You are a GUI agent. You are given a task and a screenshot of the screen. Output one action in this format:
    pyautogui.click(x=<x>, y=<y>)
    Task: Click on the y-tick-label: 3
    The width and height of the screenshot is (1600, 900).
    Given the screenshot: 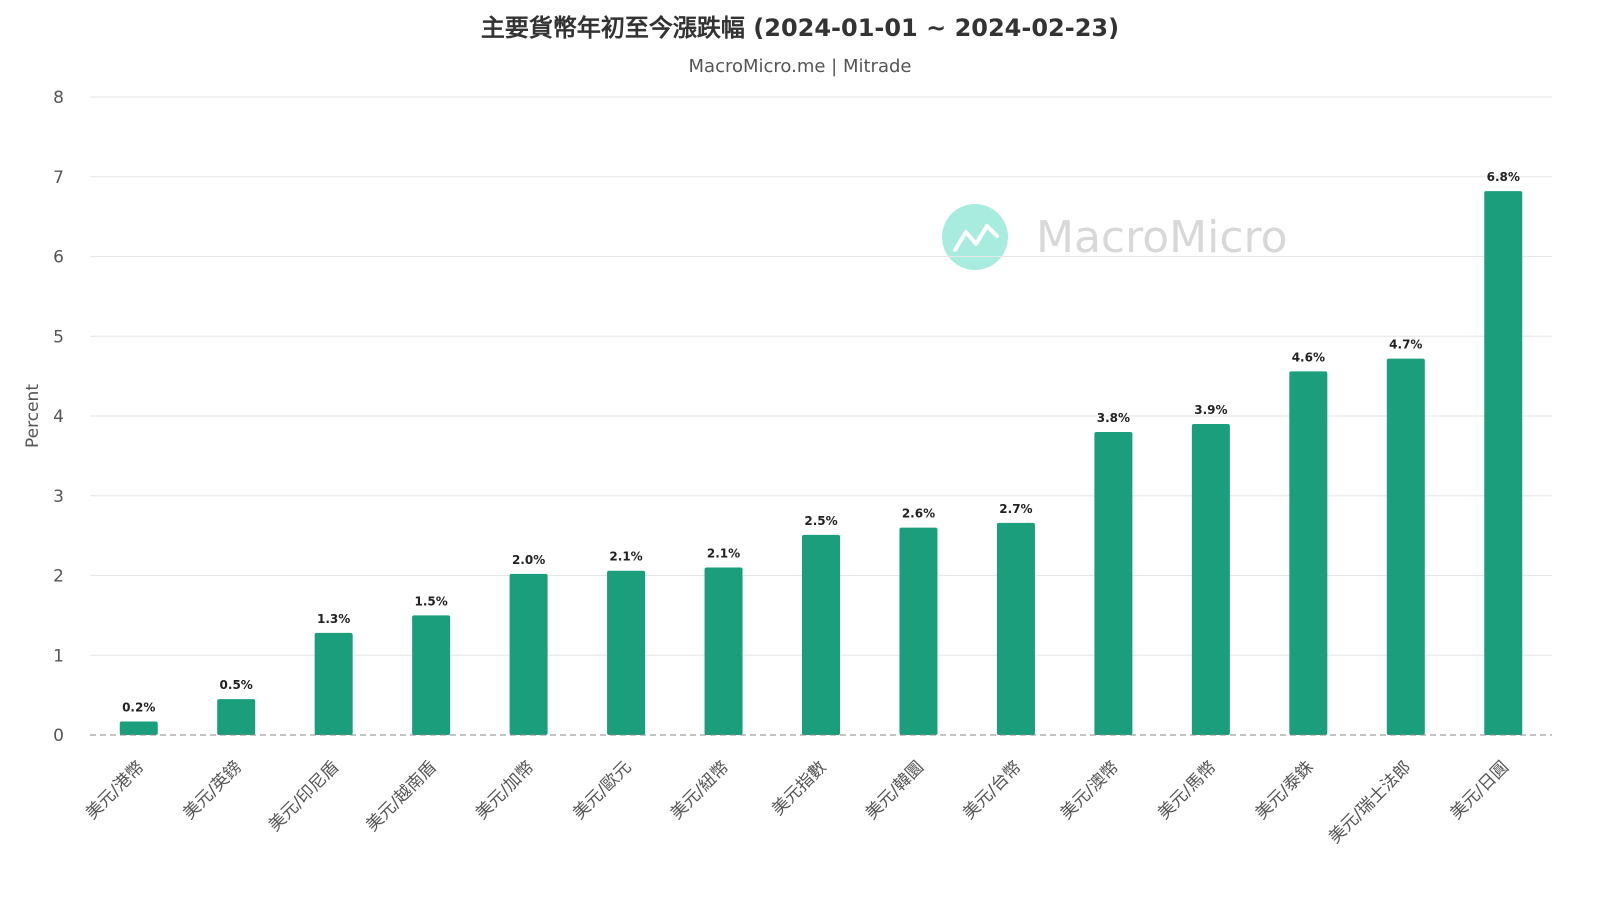 What is the action you would take?
    pyautogui.click(x=58, y=497)
    